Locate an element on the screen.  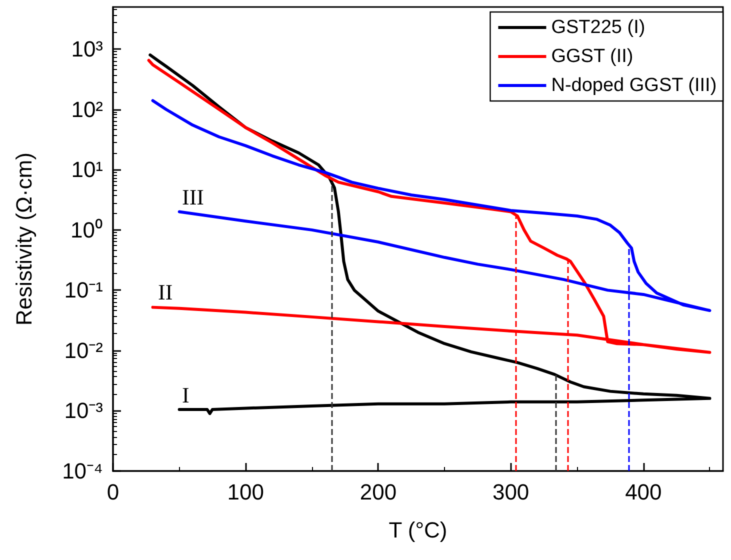
legend-label: GST225 (I) is located at coordinates (598, 27).